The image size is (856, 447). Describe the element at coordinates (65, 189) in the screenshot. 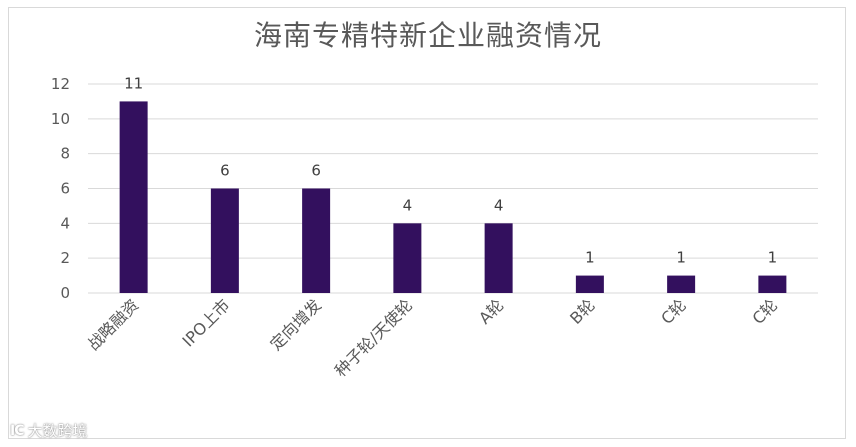

I see `y-tick-label: 6` at that location.